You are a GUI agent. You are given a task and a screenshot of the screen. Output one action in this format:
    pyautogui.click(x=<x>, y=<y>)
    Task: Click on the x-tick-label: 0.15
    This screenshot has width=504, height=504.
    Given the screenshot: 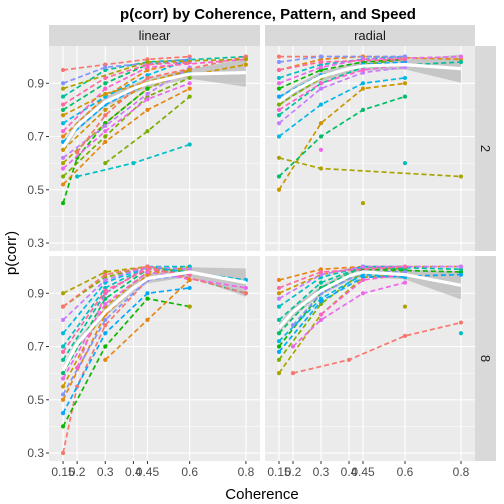 What is the action you would take?
    pyautogui.click(x=63, y=472)
    